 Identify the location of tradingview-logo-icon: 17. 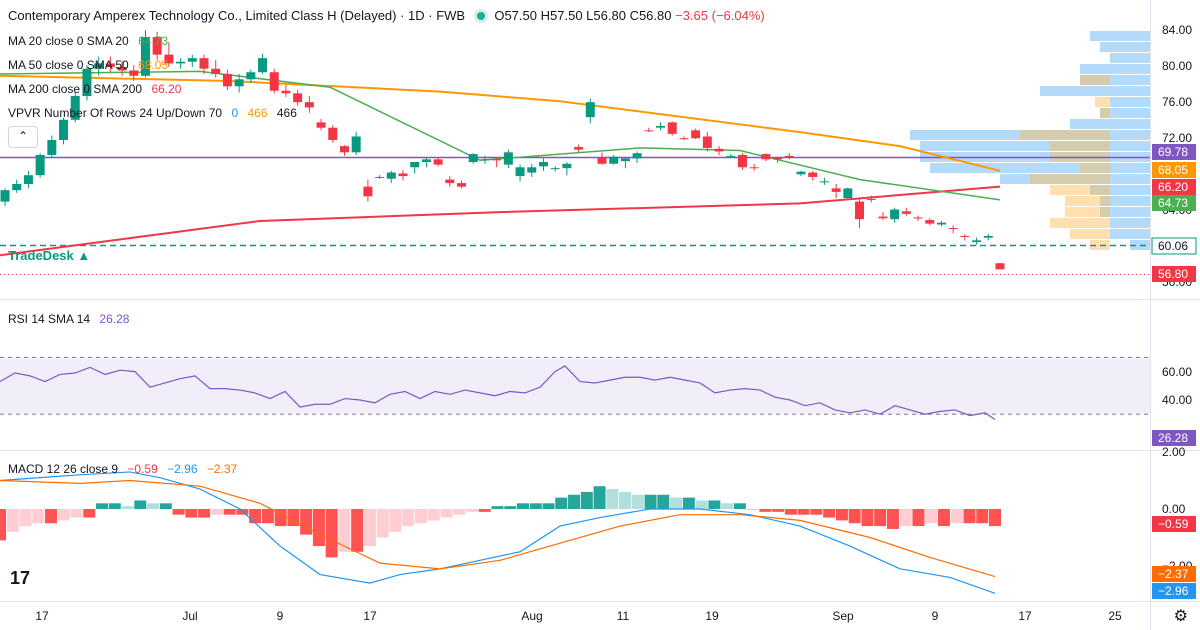
(20, 578).